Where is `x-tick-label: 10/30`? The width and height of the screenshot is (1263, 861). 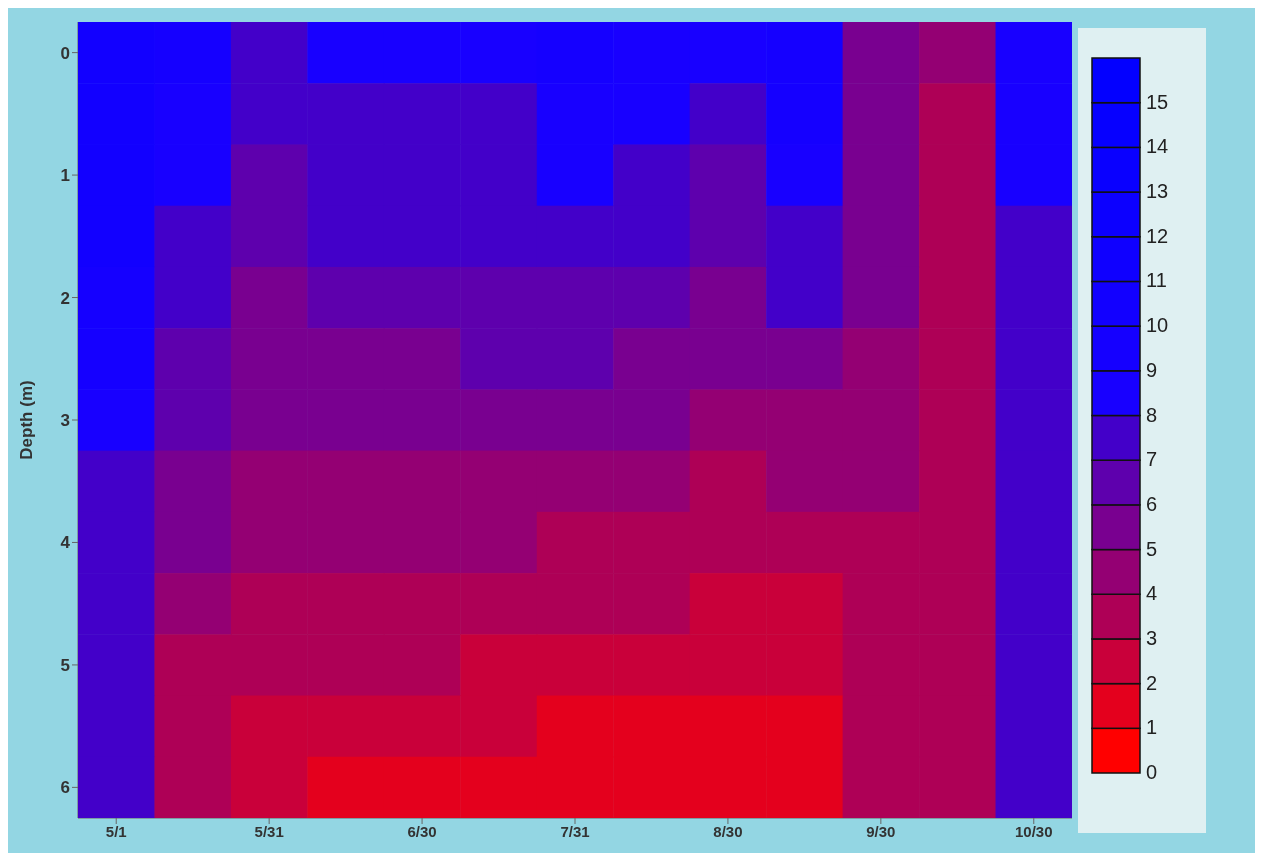 x-tick-label: 10/30 is located at coordinates (1034, 831).